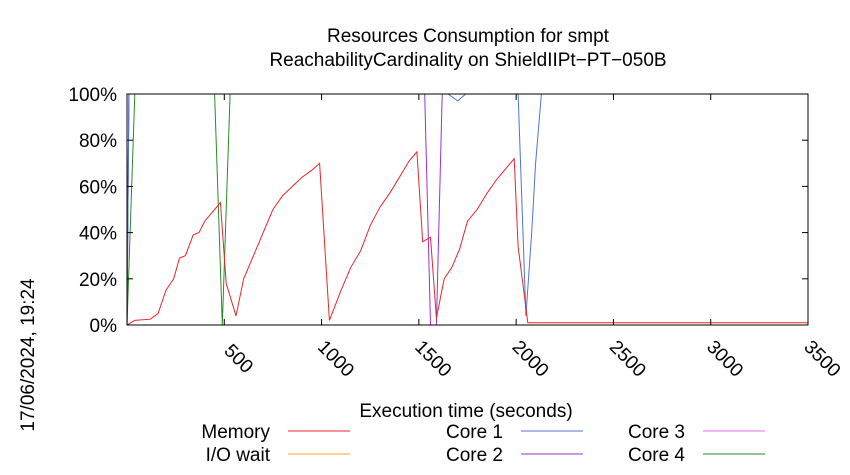 The width and height of the screenshot is (850, 475). Describe the element at coordinates (98, 234) in the screenshot. I see `y-tick-label: 40%` at that location.